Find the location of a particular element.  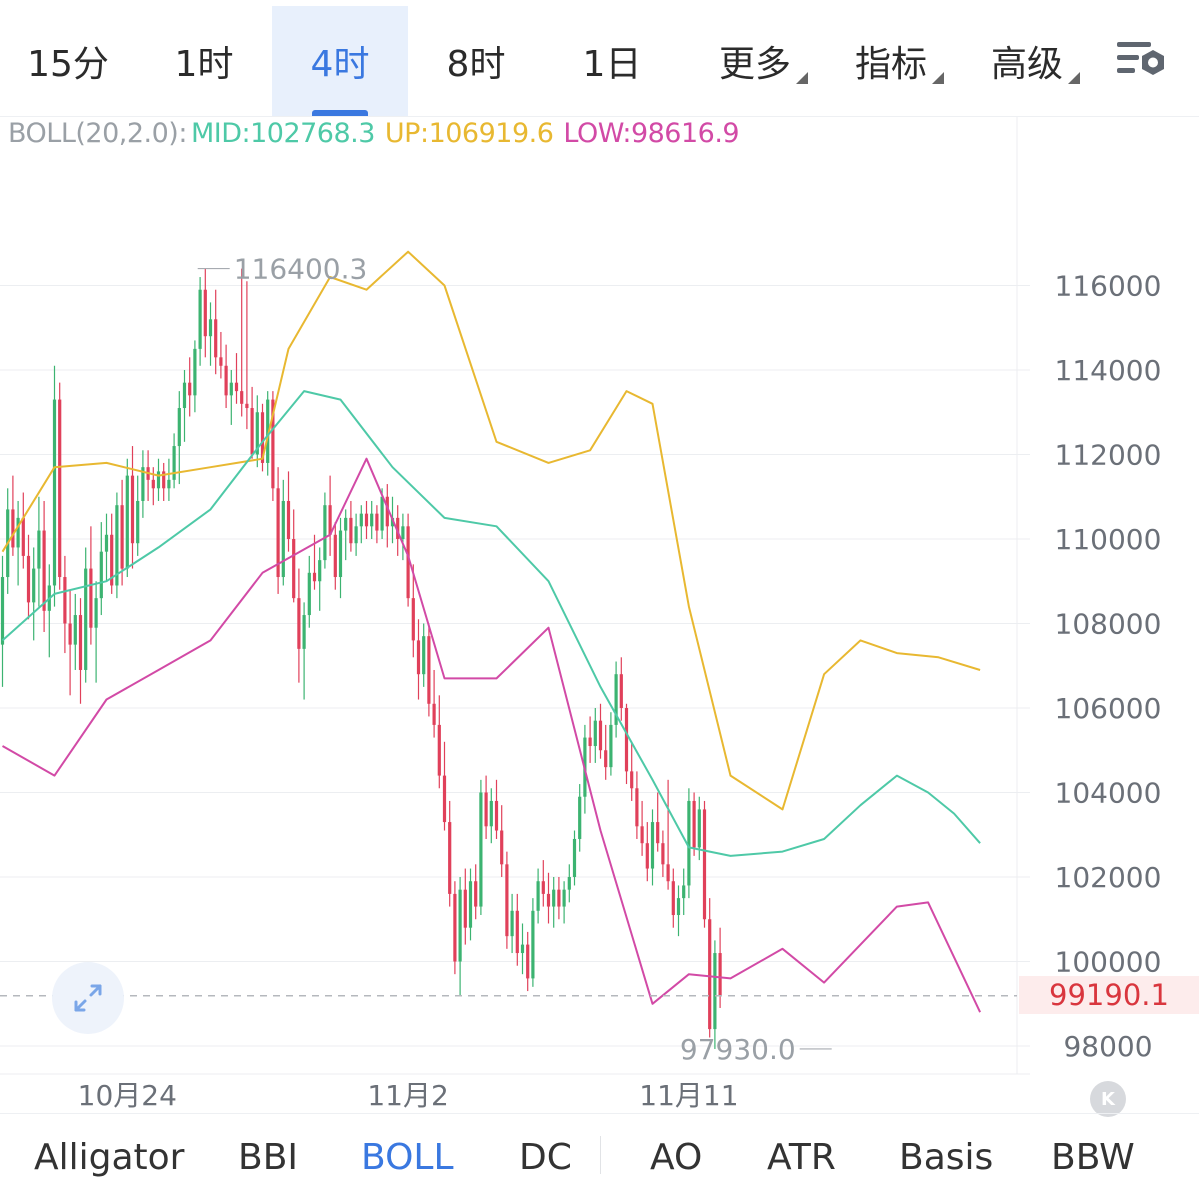

y-tick-label: 110000 is located at coordinates (1108, 539).